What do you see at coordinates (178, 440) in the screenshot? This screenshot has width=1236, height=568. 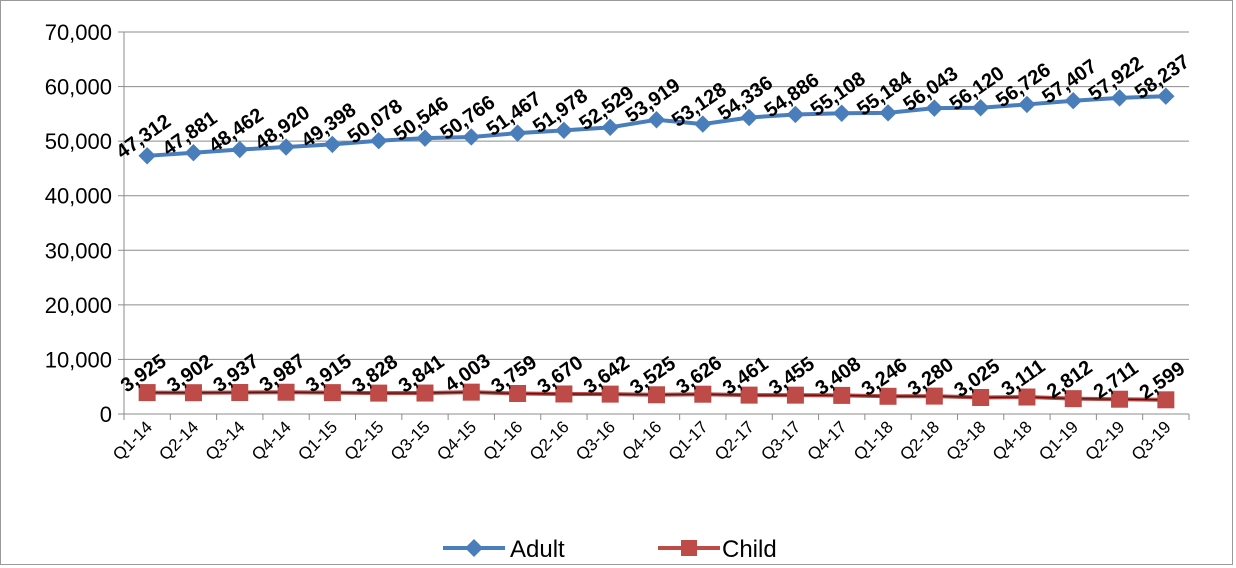 I see `x-tick-label: Q2-14` at bounding box center [178, 440].